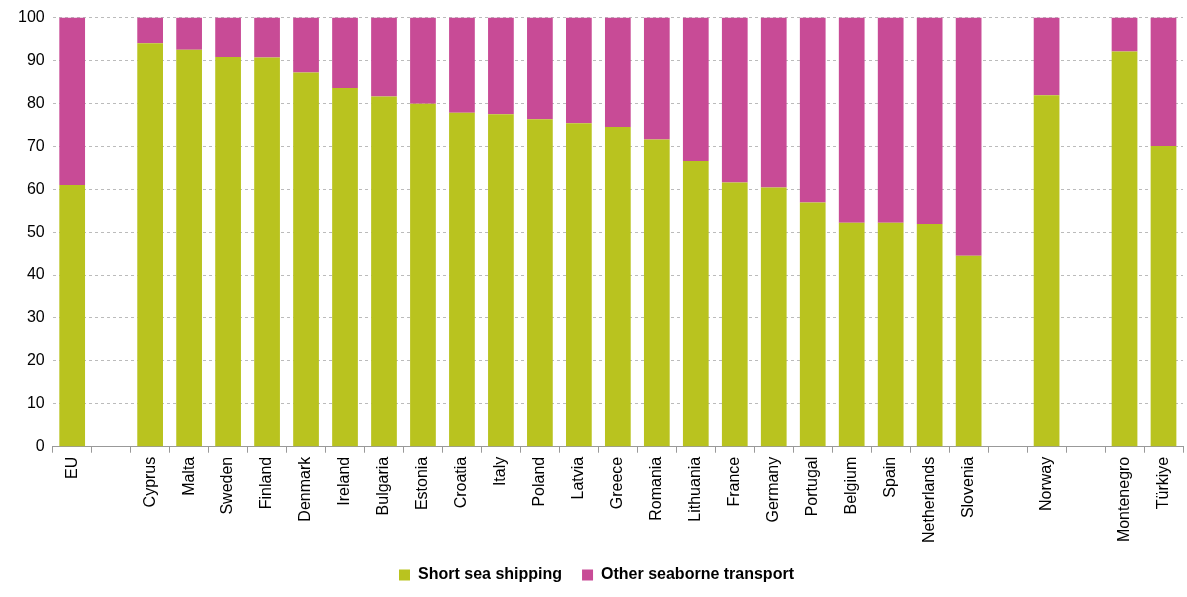 The width and height of the screenshot is (1187, 597). I want to click on y-tick-label: 100, so click(31, 17).